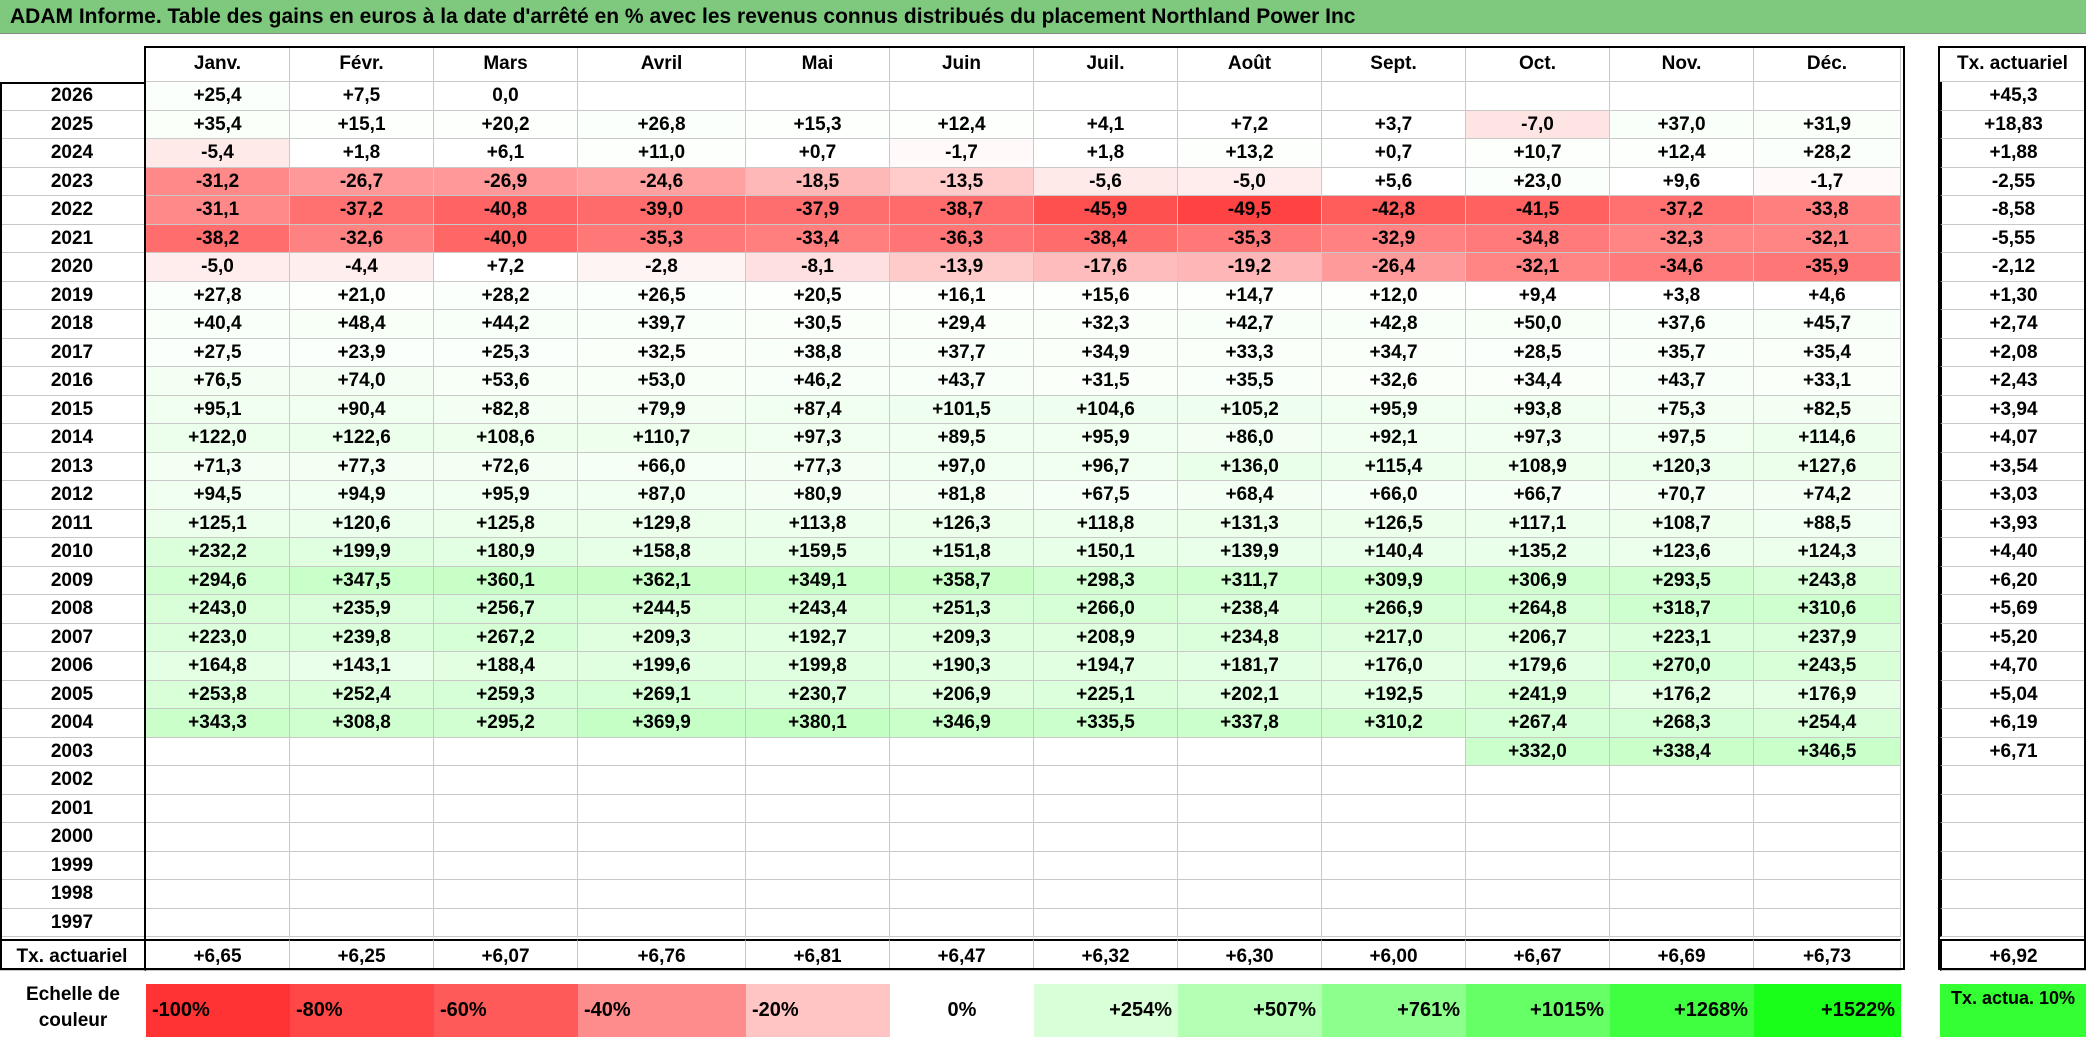 The image size is (2086, 1037). I want to click on tx-cell: +4,70, so click(2013, 666).